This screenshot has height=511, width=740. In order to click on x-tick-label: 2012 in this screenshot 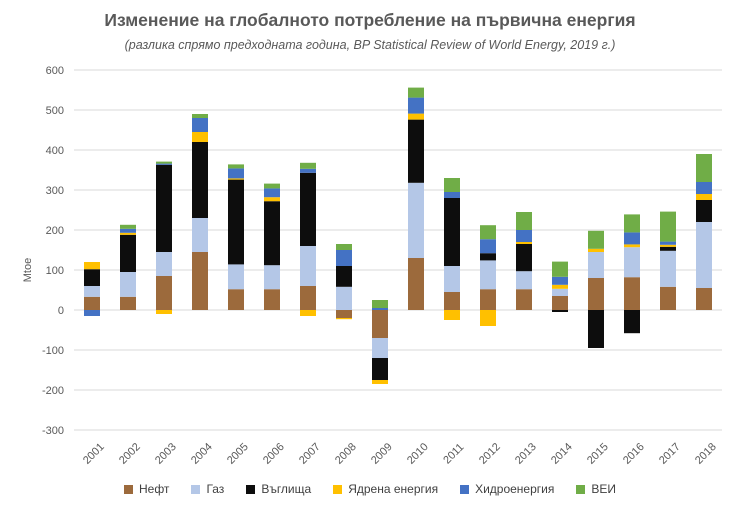, I will do `click(490, 454)`.